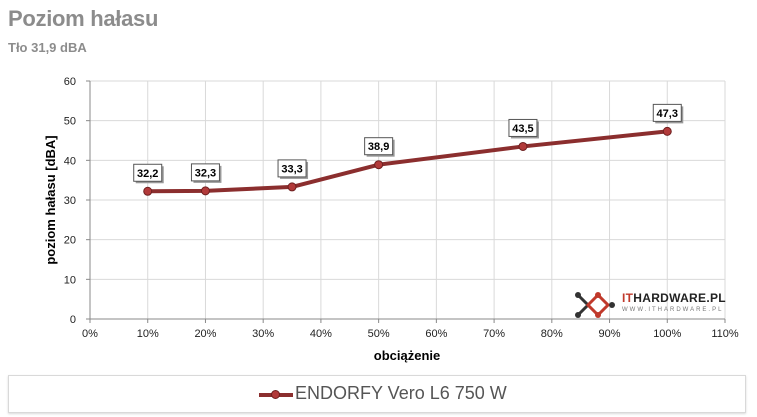 This screenshot has width=757, height=417. I want to click on logo-wordmark-rest: HARDWARE.PL, so click(679, 298).